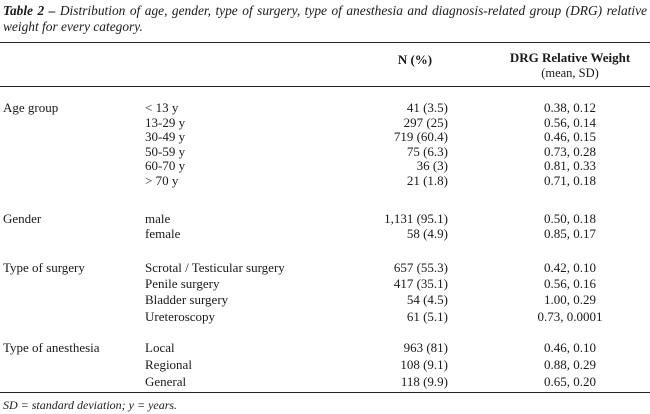  Describe the element at coordinates (165, 122) in the screenshot. I see `row-label: 13-29 y` at that location.